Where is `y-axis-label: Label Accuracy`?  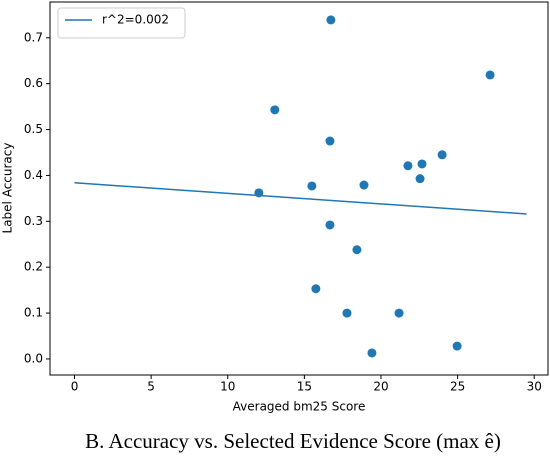 y-axis-label: Label Accuracy is located at coordinates (8, 188).